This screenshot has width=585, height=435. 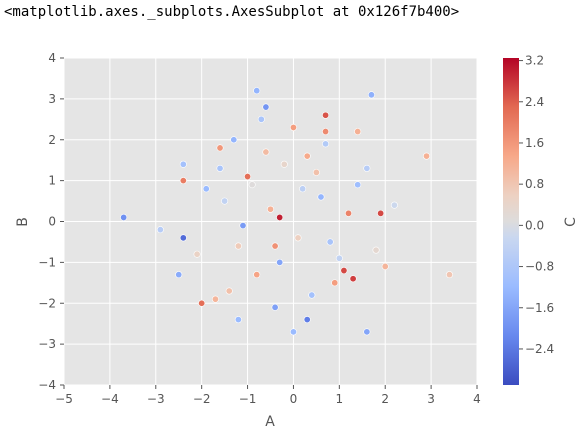 What do you see at coordinates (47, 303) in the screenshot?
I see `y-tick-label: −2` at bounding box center [47, 303].